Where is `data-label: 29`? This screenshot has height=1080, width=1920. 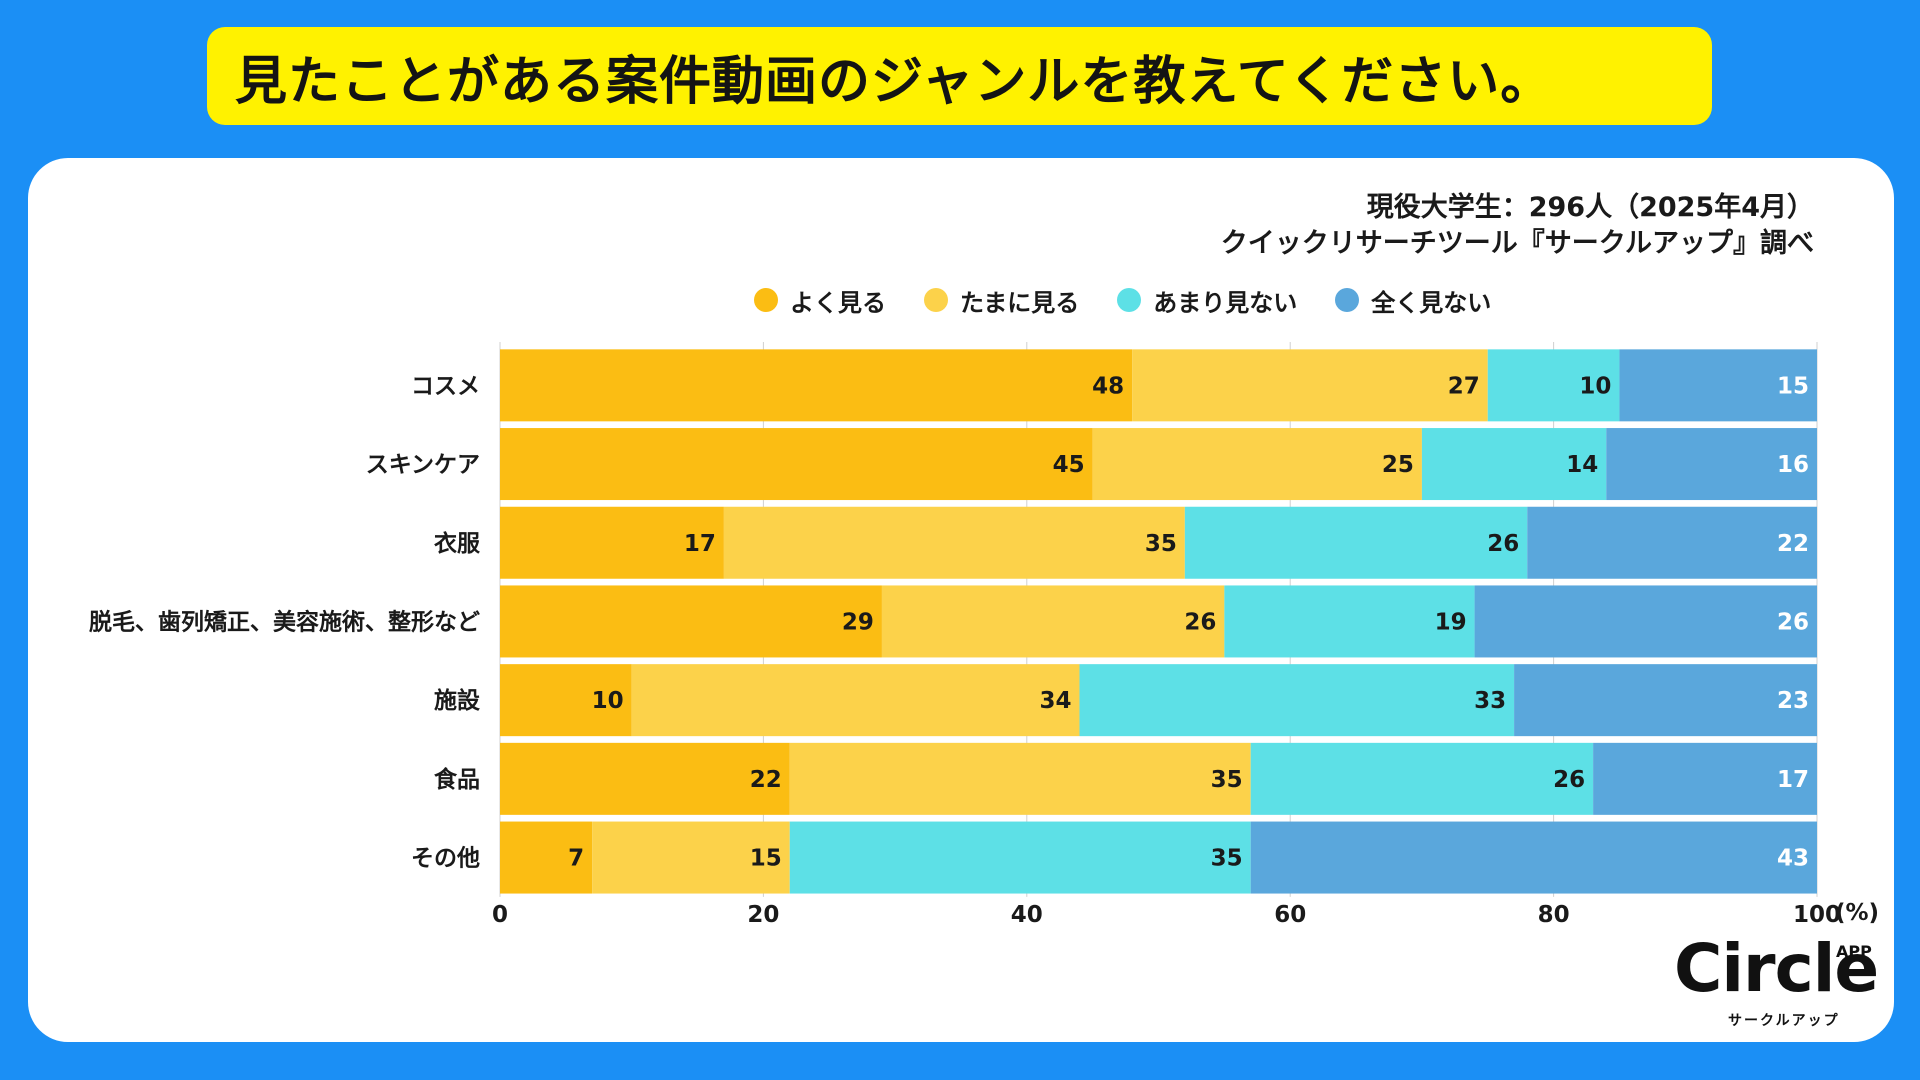
data-label: 29 is located at coordinates (858, 622).